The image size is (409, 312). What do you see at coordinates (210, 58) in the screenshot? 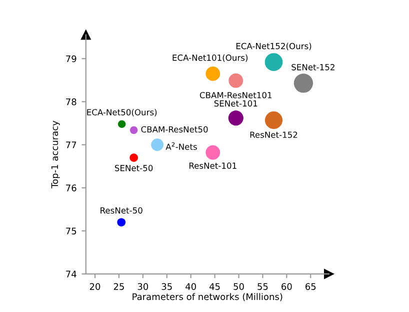
I see `series-label: ECA-Net101(Ours)` at bounding box center [210, 58].